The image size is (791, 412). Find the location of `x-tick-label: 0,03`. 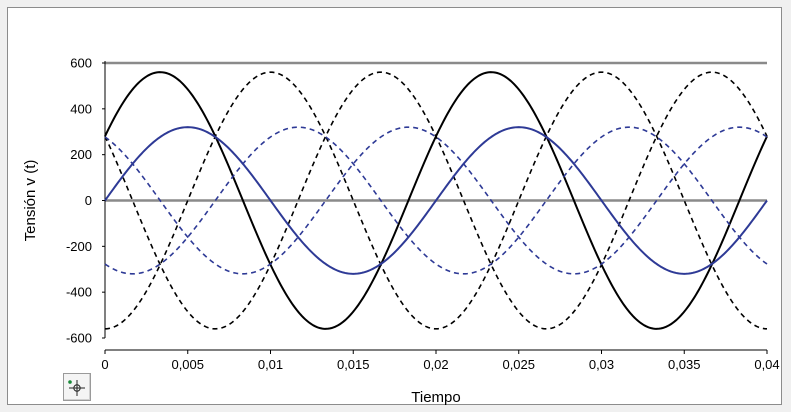

x-tick-label: 0,03 is located at coordinates (601, 364).